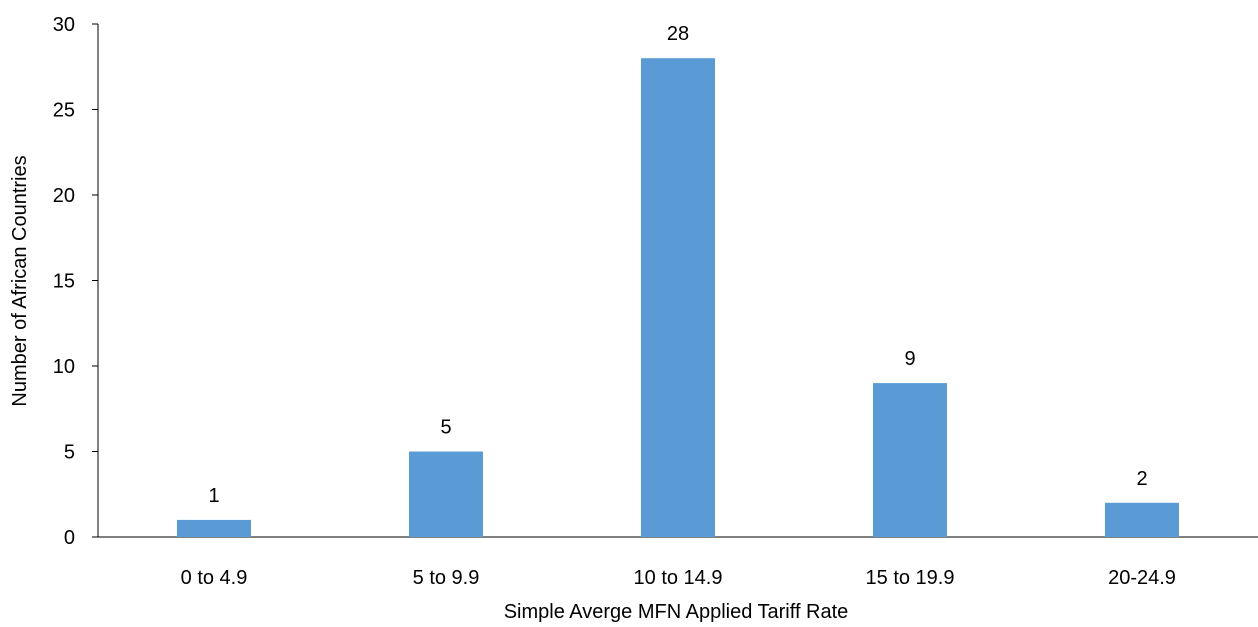 Image resolution: width=1258 pixels, height=627 pixels. I want to click on data-label: 1, so click(213, 496).